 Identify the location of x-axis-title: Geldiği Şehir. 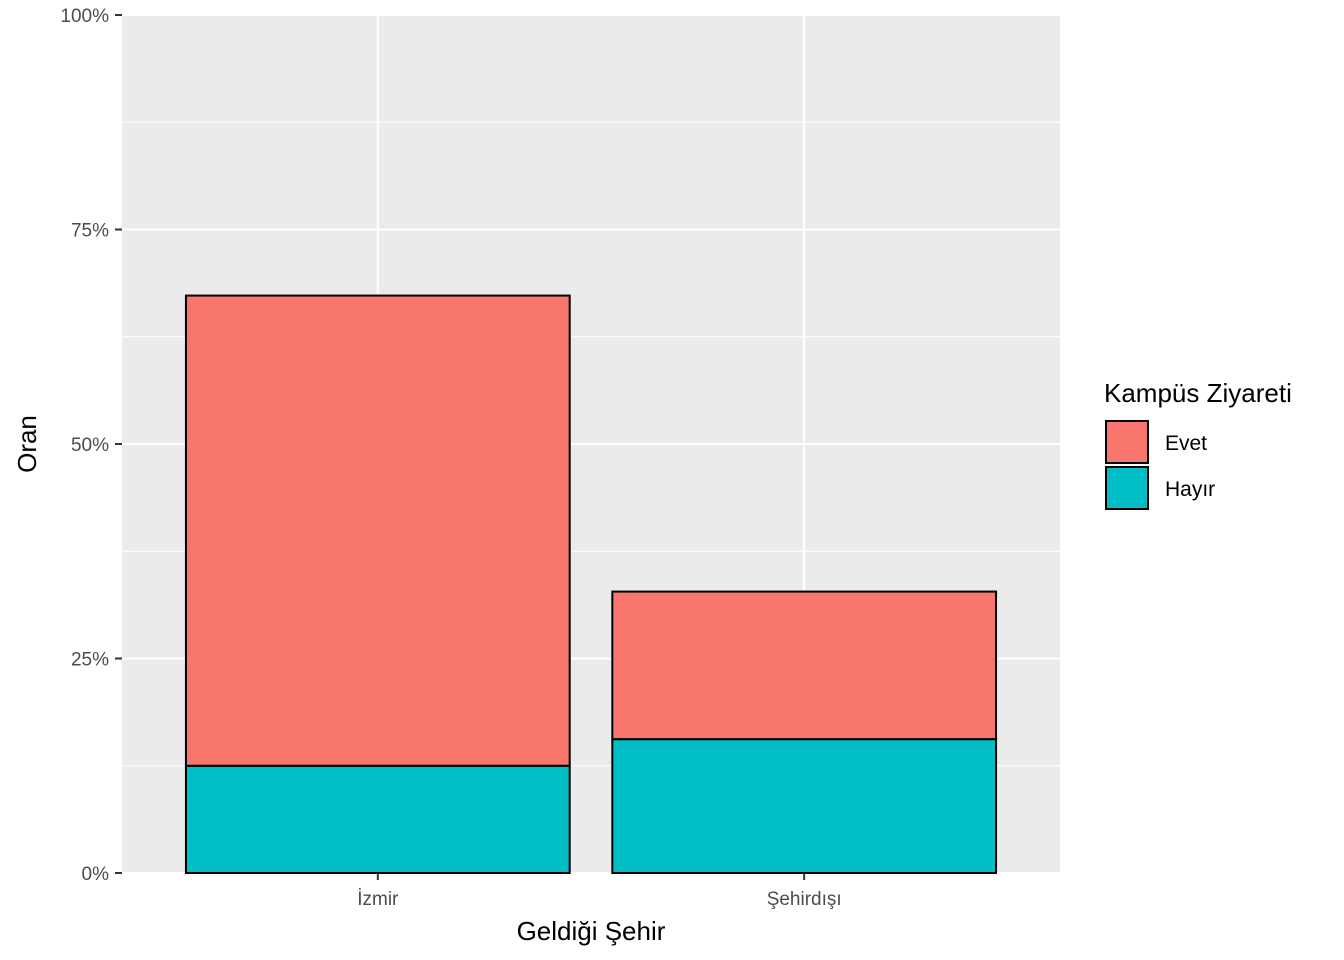
(591, 931).